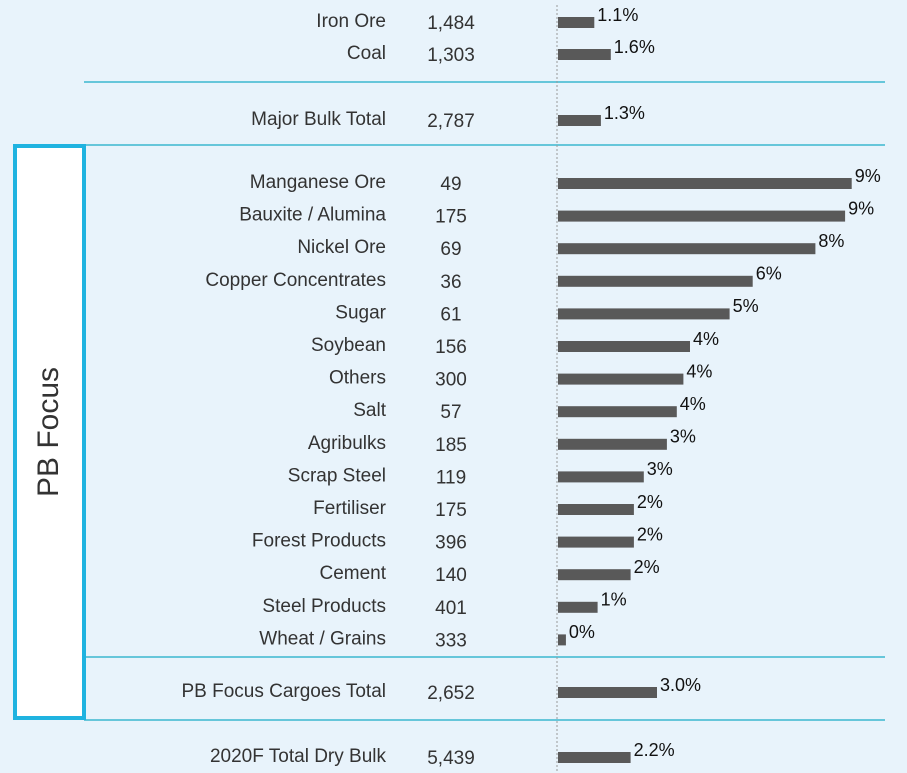  I want to click on volume-label: 119, so click(451, 477).